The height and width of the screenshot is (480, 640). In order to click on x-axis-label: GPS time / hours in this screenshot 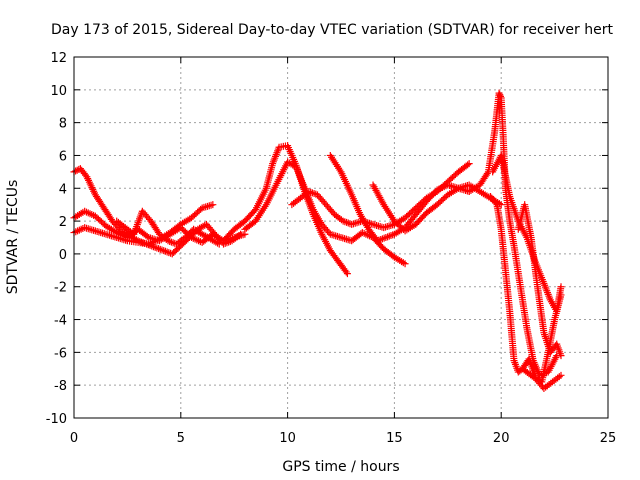, I will do `click(340, 467)`.